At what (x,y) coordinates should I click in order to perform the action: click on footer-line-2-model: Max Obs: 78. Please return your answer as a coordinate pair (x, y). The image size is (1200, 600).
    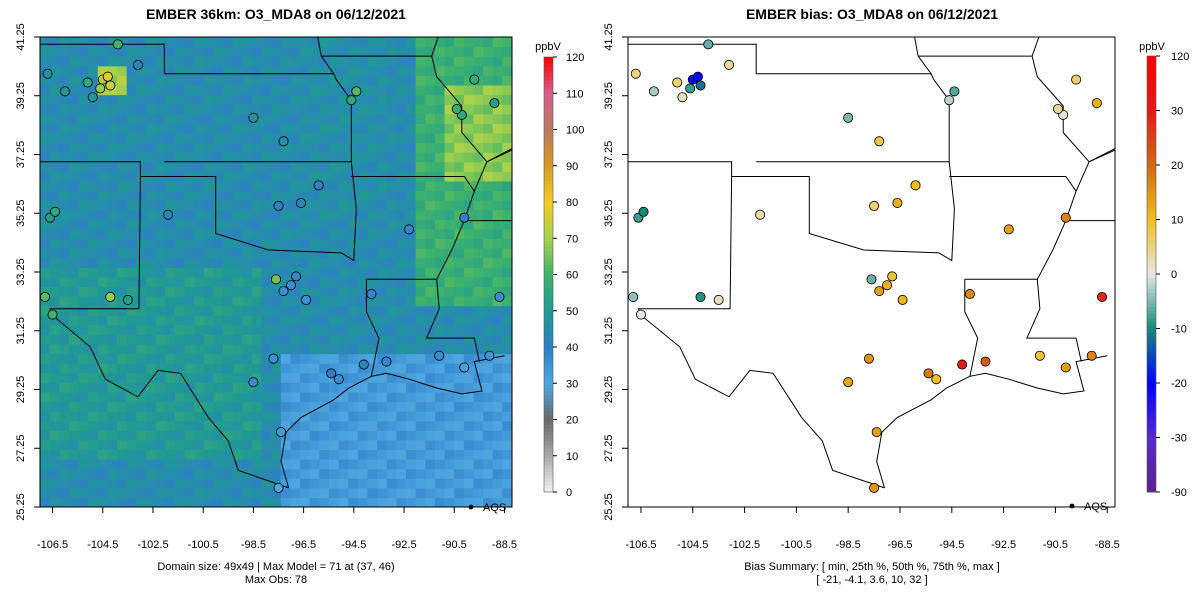
    Looking at the image, I should click on (276, 580).